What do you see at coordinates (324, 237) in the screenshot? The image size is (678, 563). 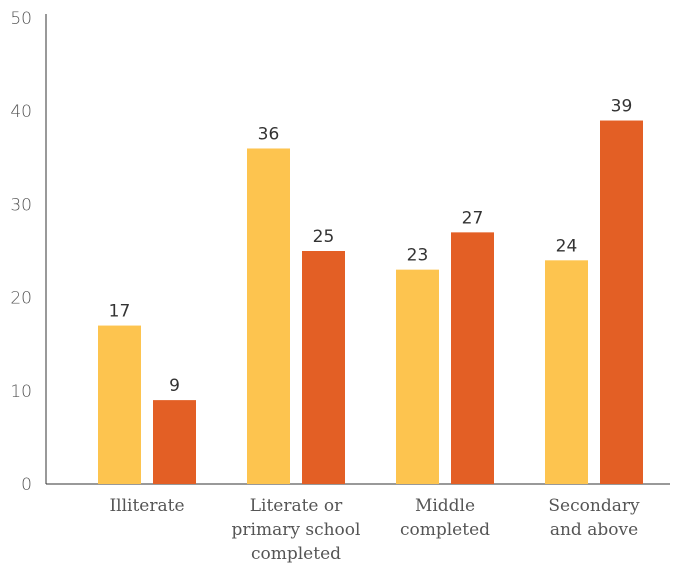 I see `data-label: 25` at bounding box center [324, 237].